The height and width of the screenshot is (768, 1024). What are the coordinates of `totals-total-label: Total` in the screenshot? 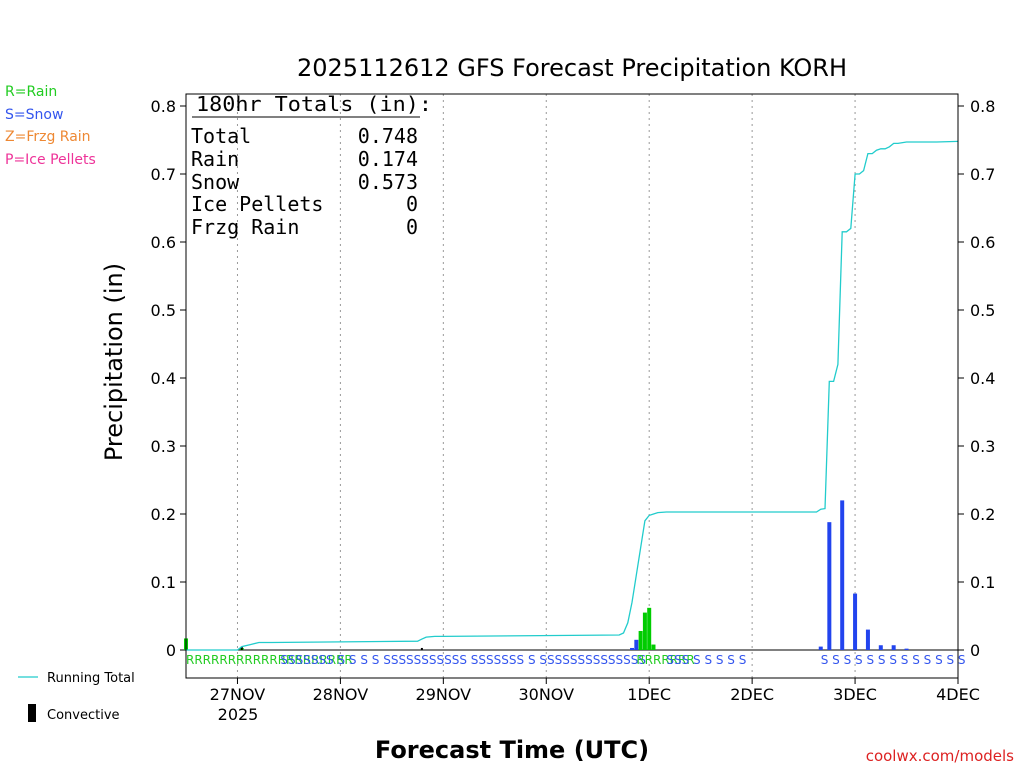 It's located at (221, 136).